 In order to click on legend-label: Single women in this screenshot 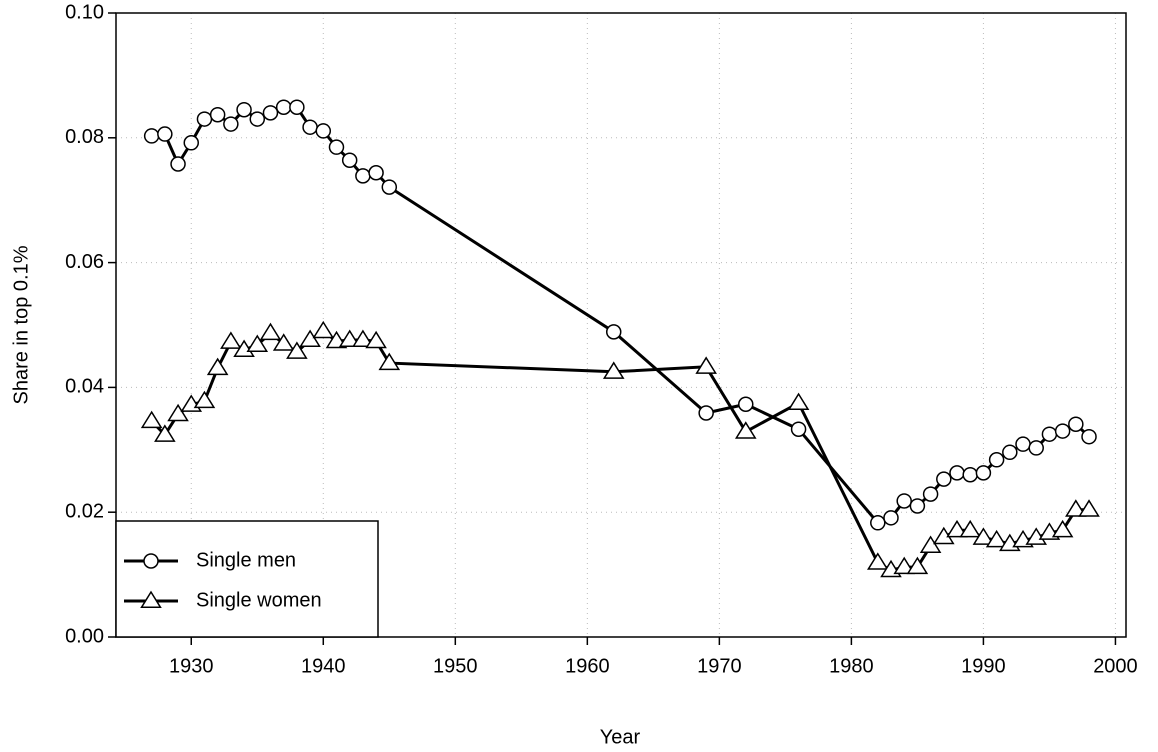, I will do `click(259, 600)`.